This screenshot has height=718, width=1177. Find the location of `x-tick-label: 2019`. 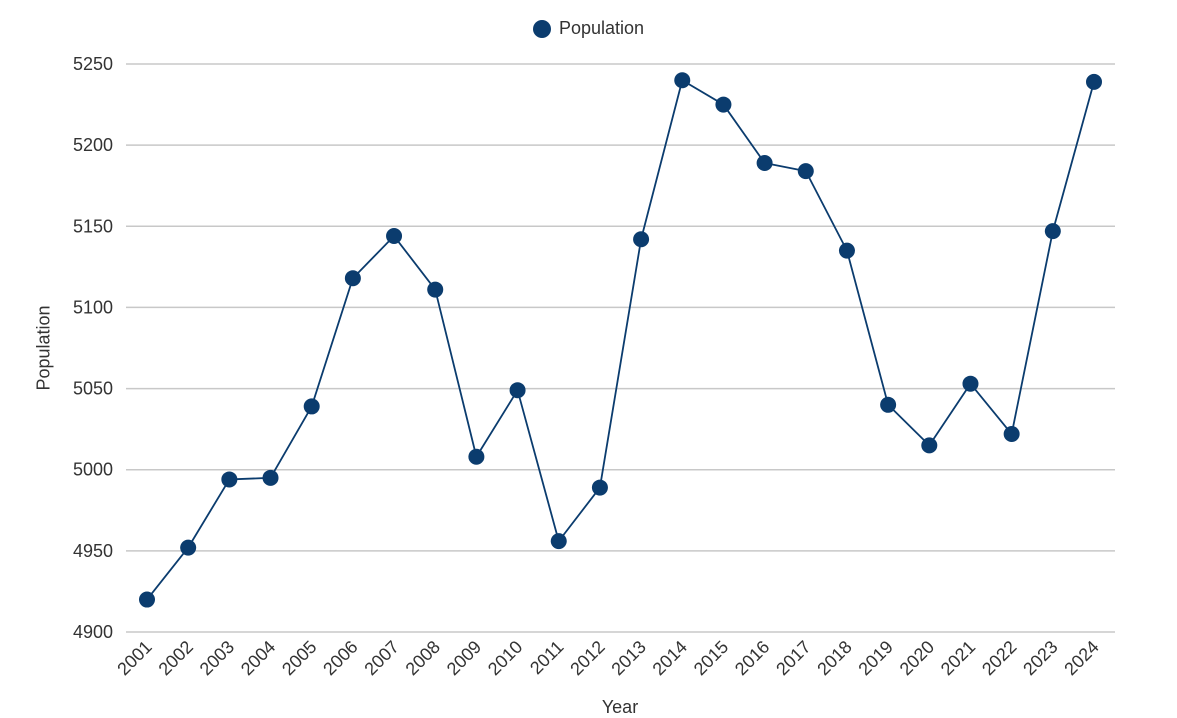

x-tick-label: 2019 is located at coordinates (875, 658).